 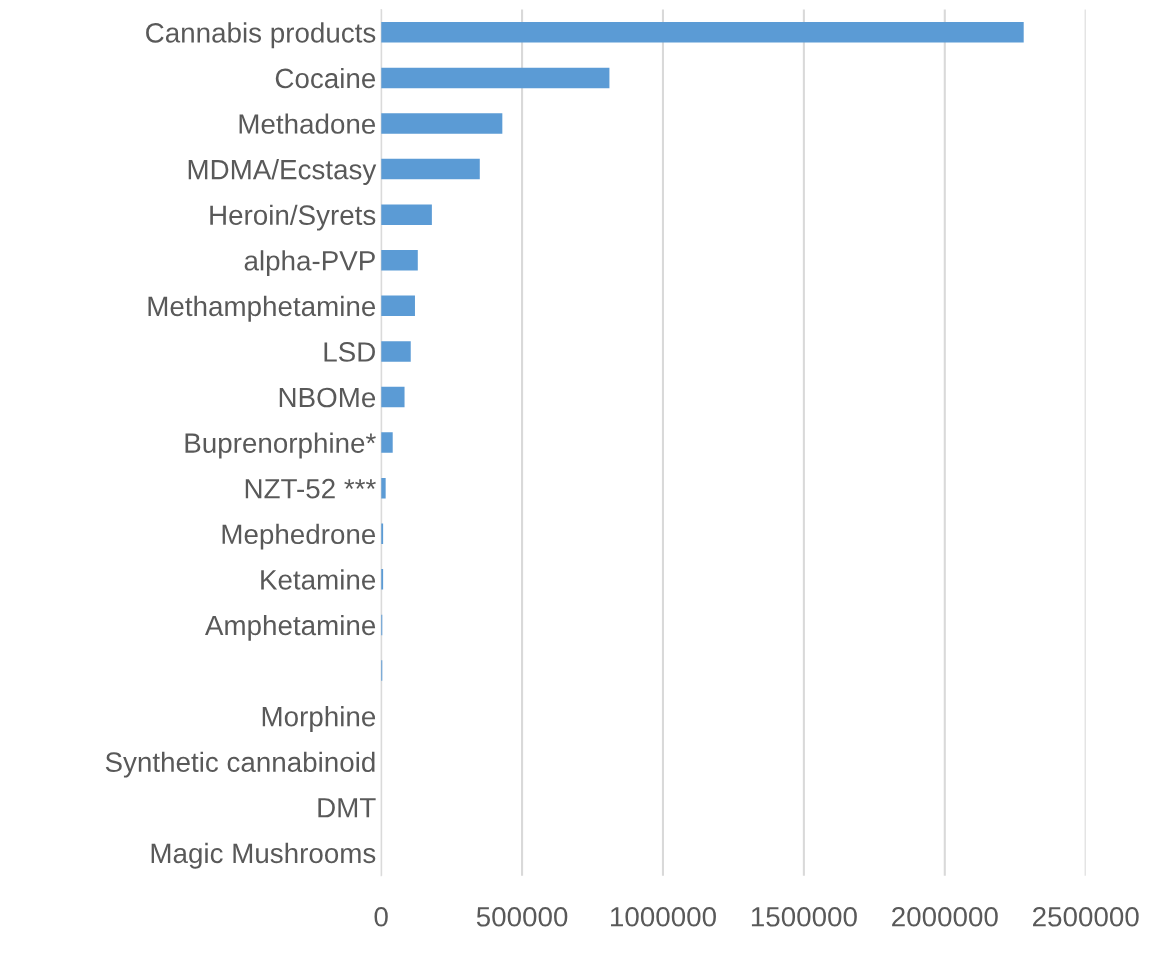 What do you see at coordinates (310, 488) in the screenshot?
I see `y-tick-label: NZT-52 ***` at bounding box center [310, 488].